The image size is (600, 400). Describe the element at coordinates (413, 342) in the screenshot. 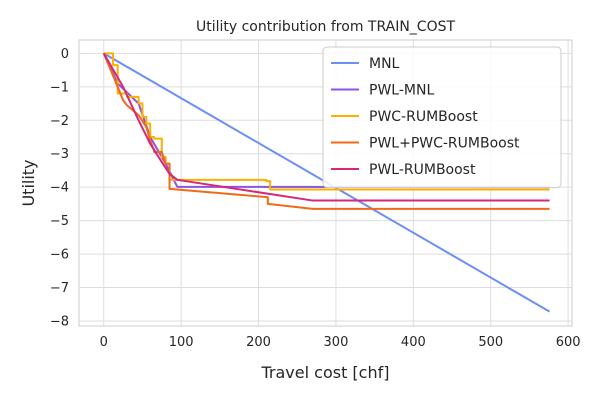

I see `x-tick-label: 400` at that location.